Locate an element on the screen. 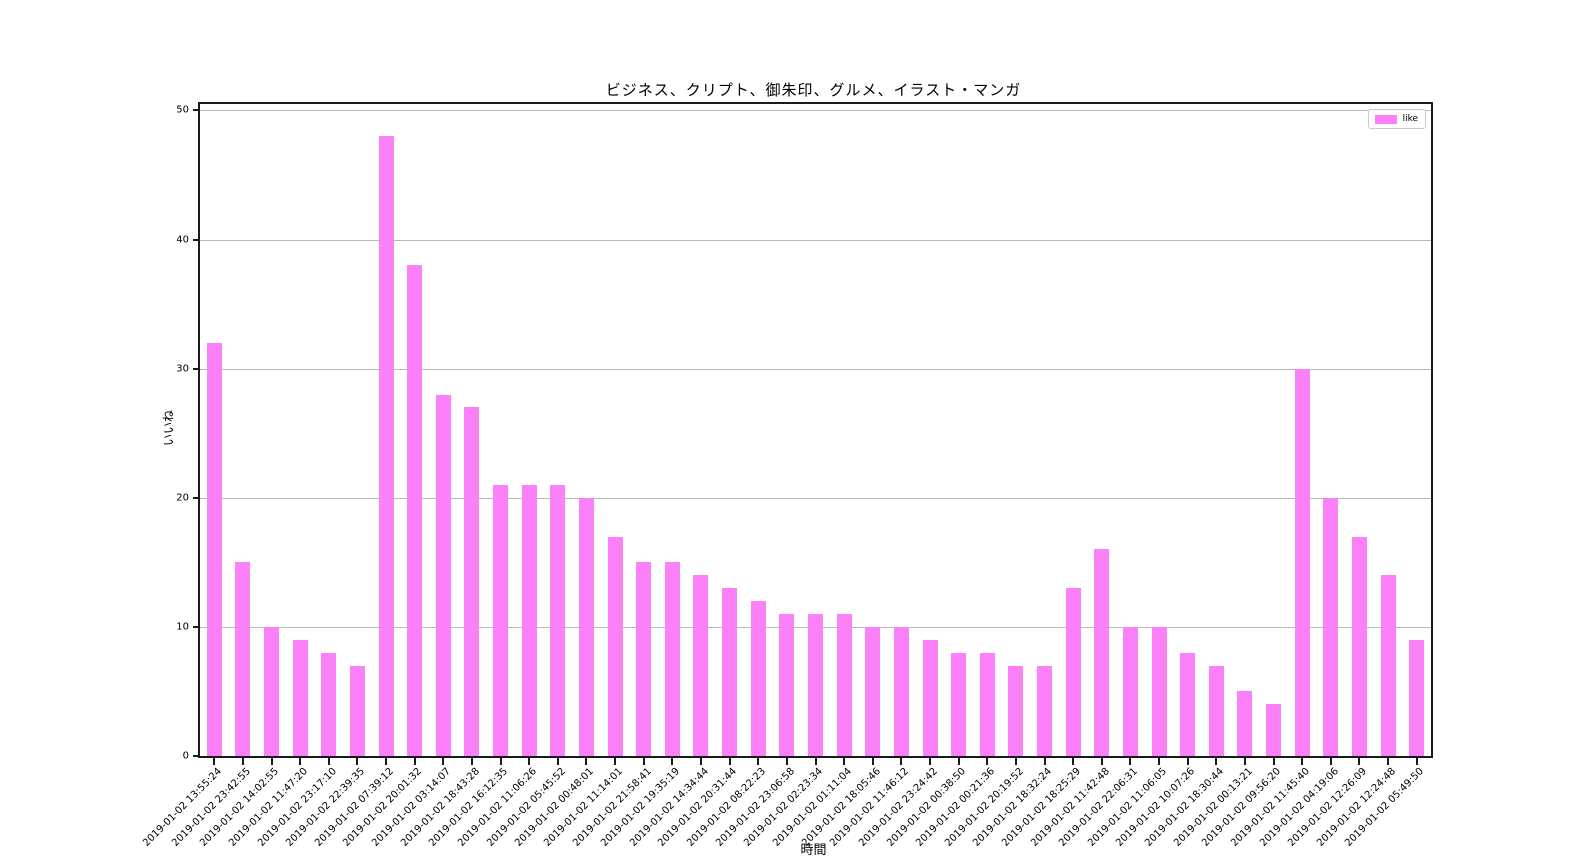 The height and width of the screenshot is (864, 1584). legend-label: like is located at coordinates (1410, 119).